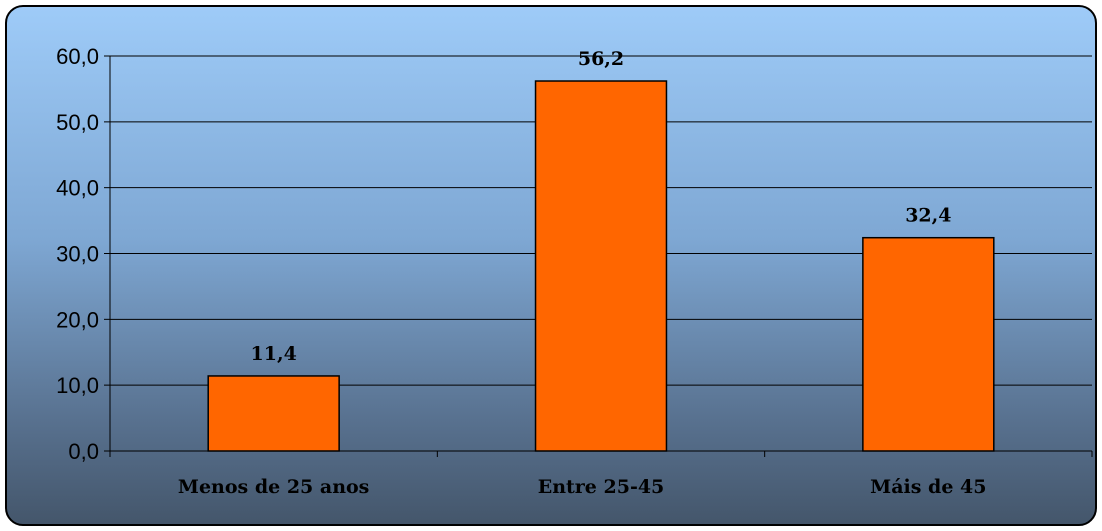 This screenshot has height=531, width=1102. I want to click on y-tick-label: 50,0, so click(77, 122).